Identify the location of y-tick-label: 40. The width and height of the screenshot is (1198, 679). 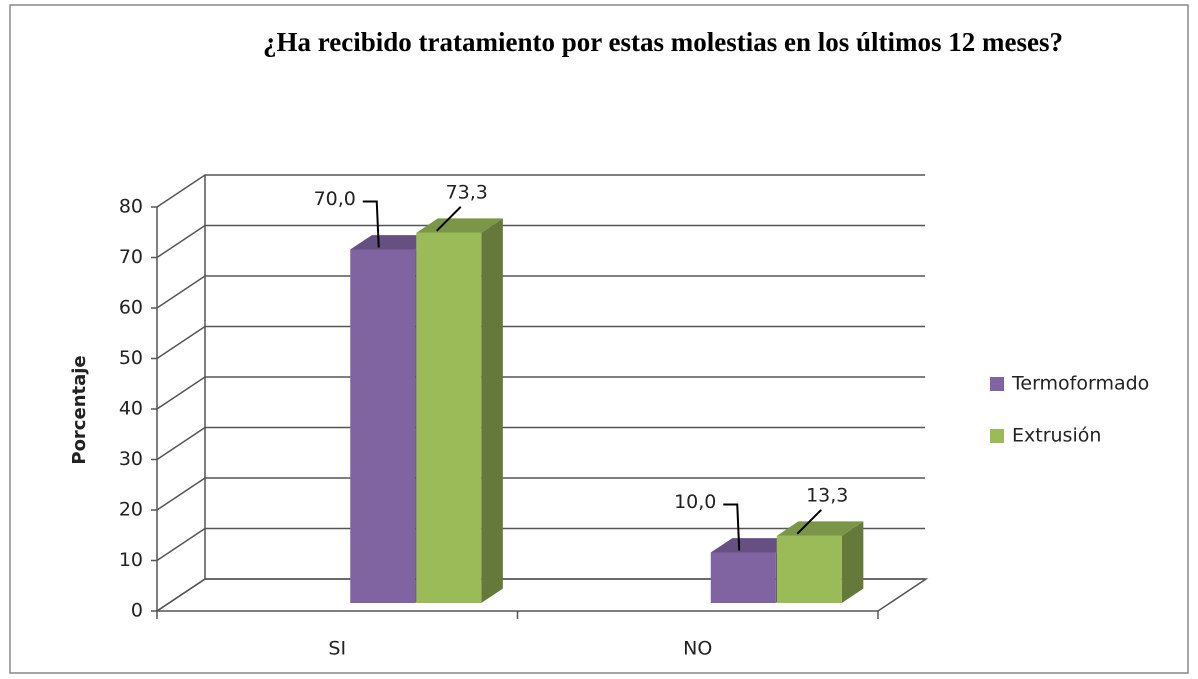
(131, 409).